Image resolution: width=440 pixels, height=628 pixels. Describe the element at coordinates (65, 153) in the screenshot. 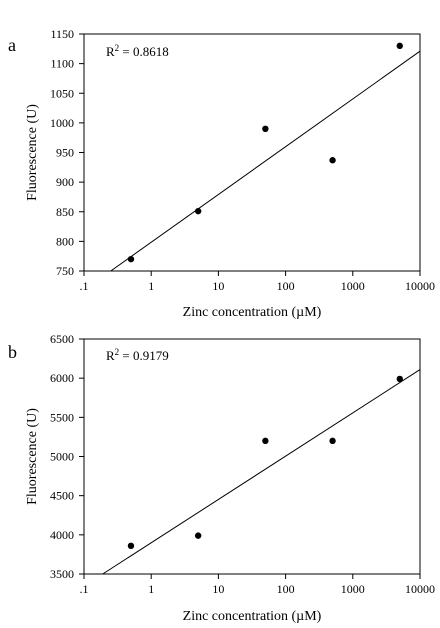

I see `y-tick-label: 950` at that location.